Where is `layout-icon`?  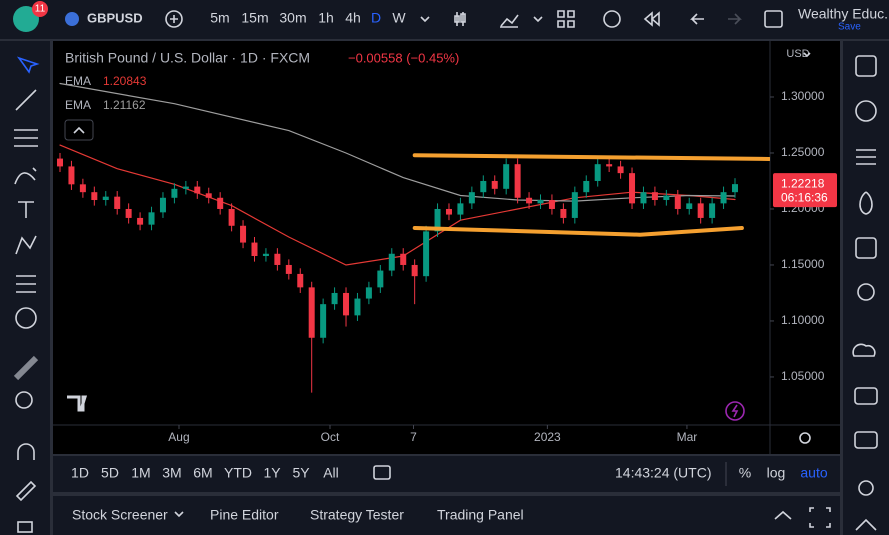 layout-icon is located at coordinates (566, 19).